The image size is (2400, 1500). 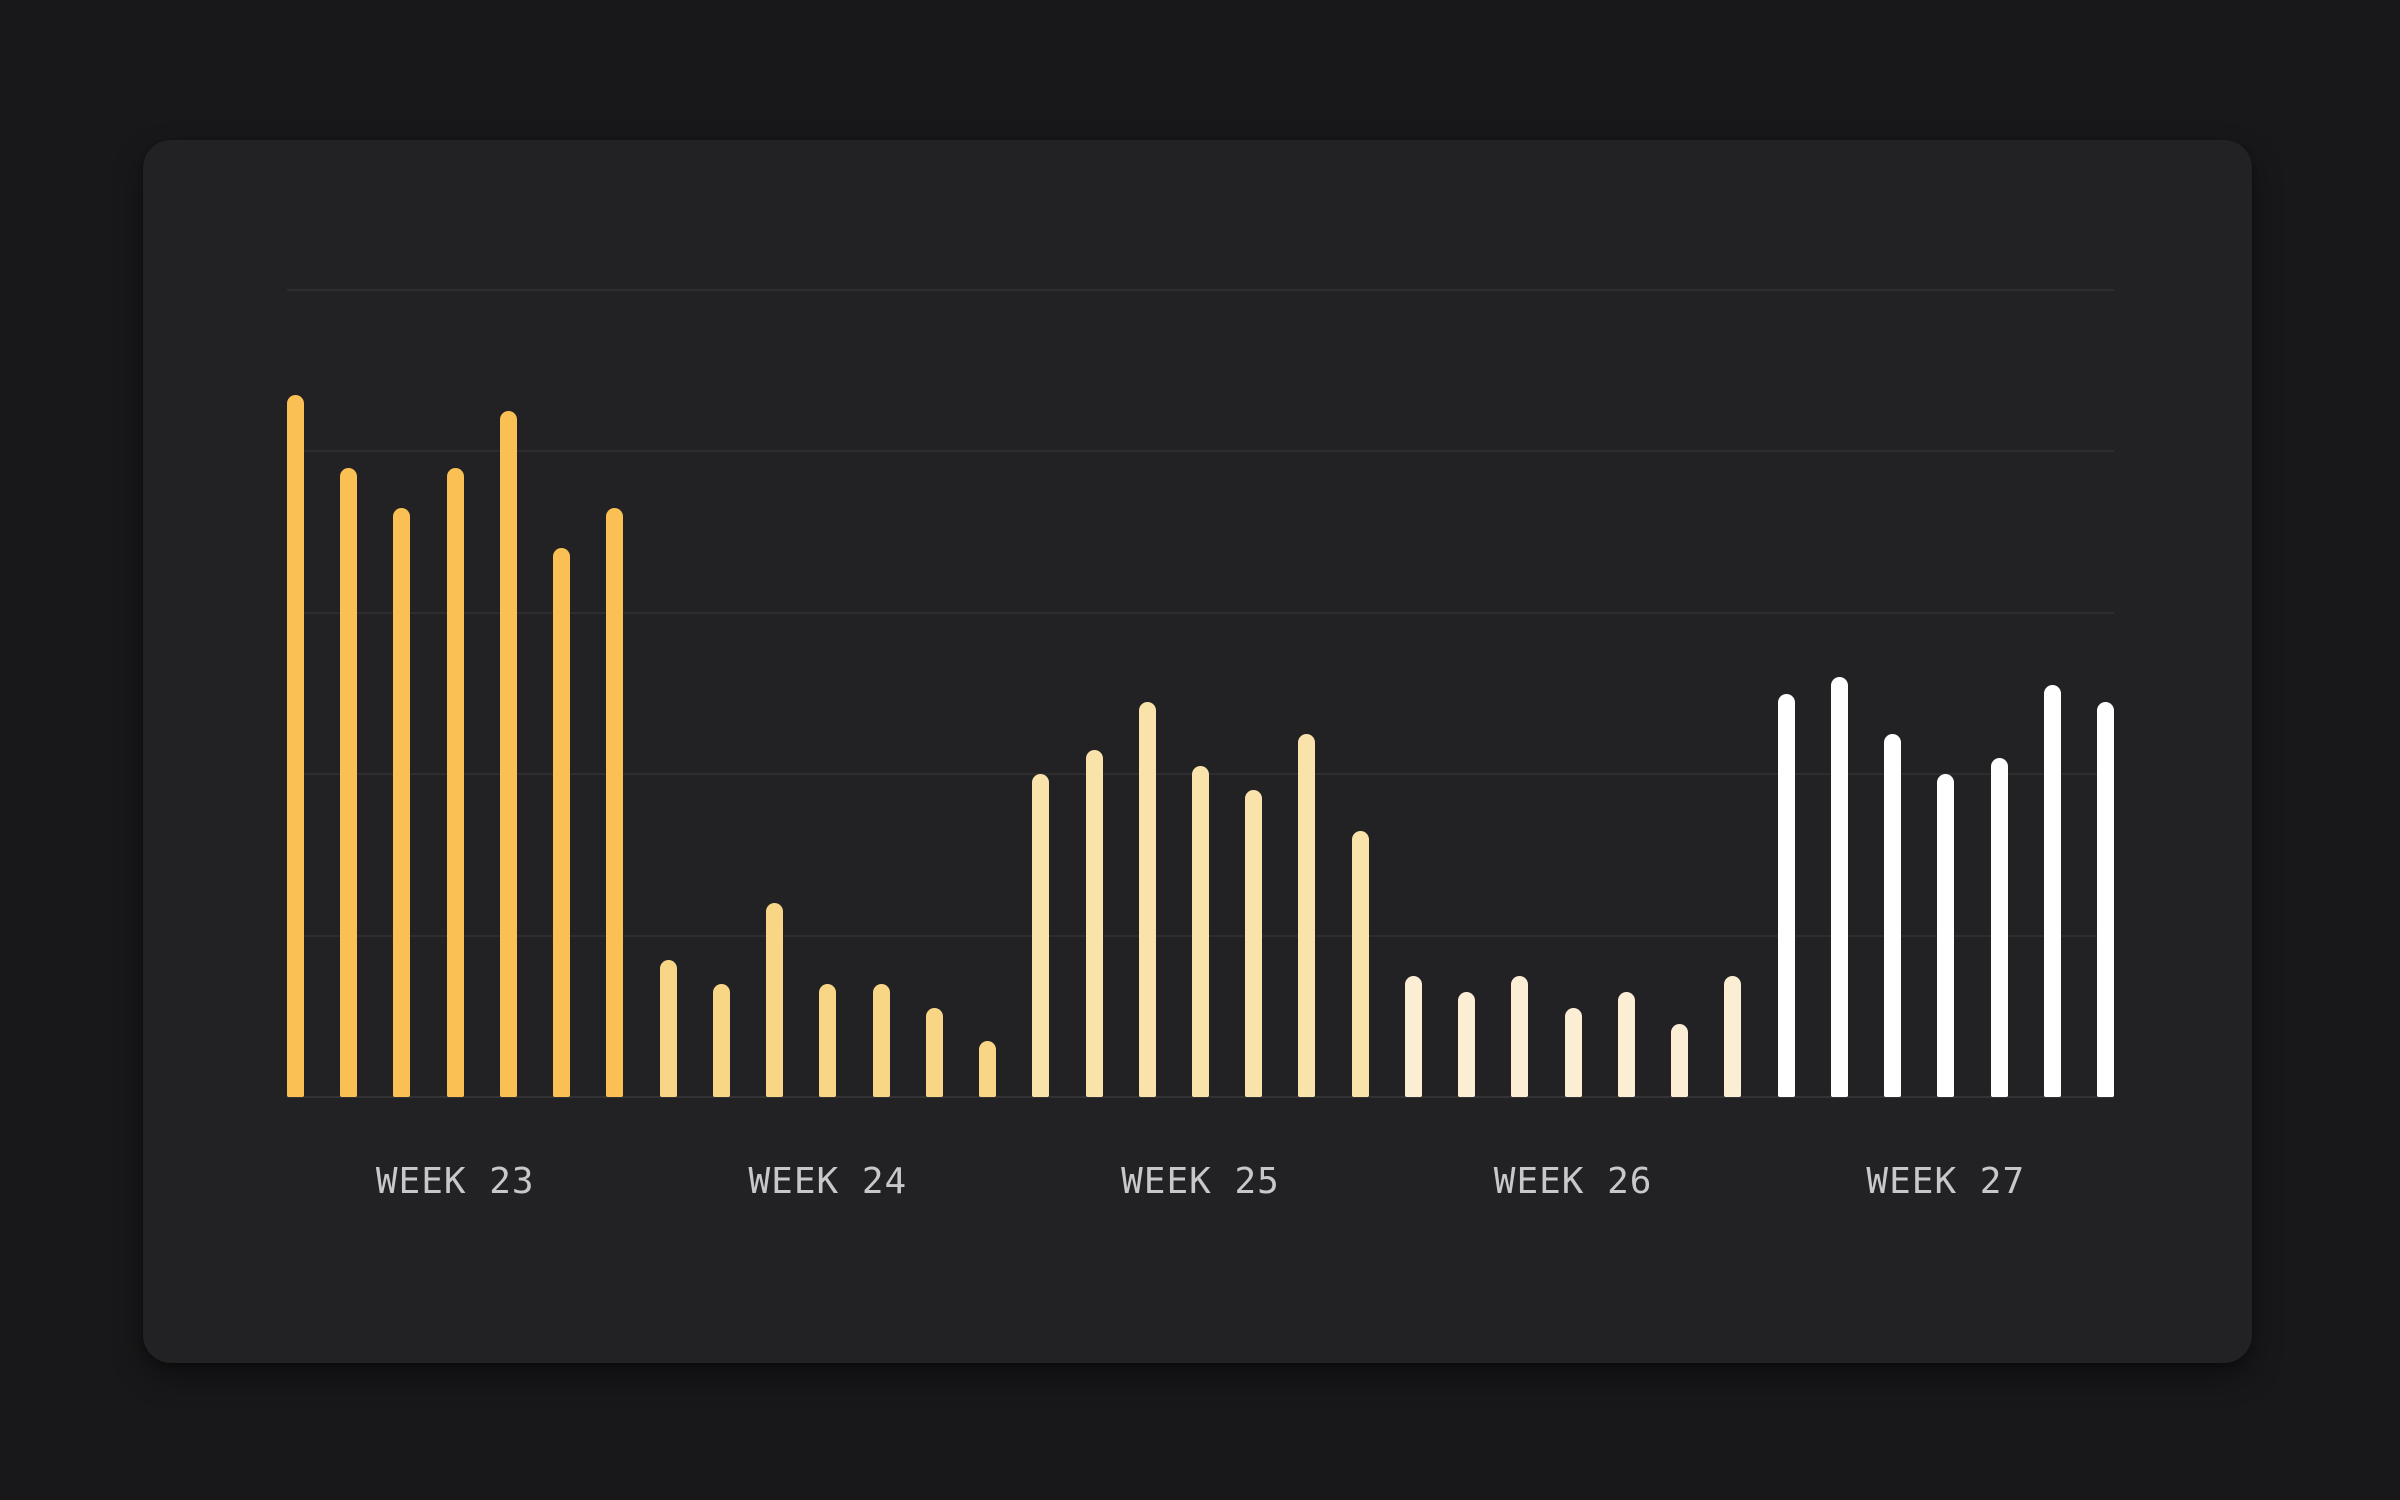 I want to click on bar-week27-day5, so click(x=1999, y=927).